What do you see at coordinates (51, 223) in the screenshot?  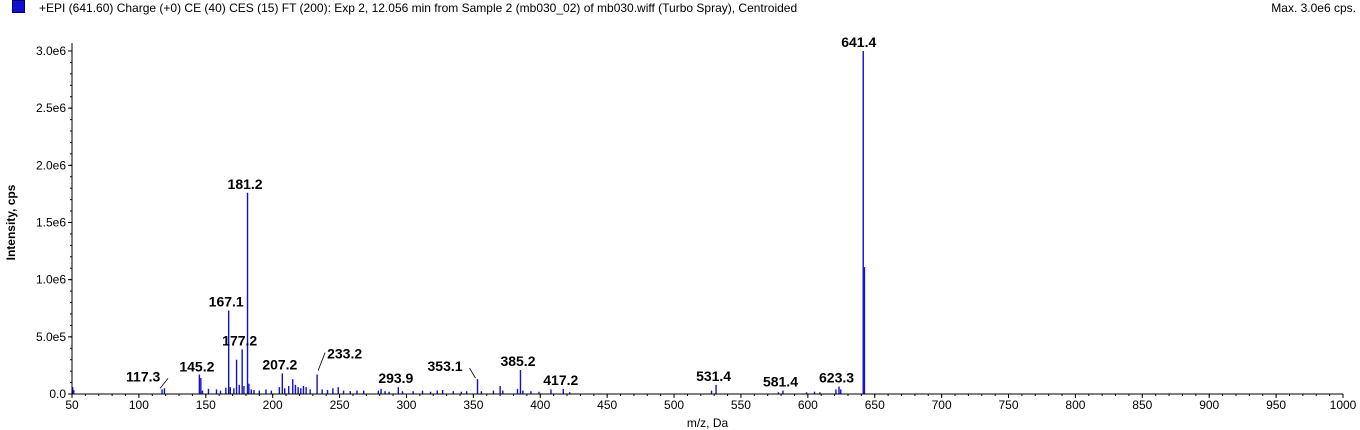 I see `y-tick-label: 1.5e6` at bounding box center [51, 223].